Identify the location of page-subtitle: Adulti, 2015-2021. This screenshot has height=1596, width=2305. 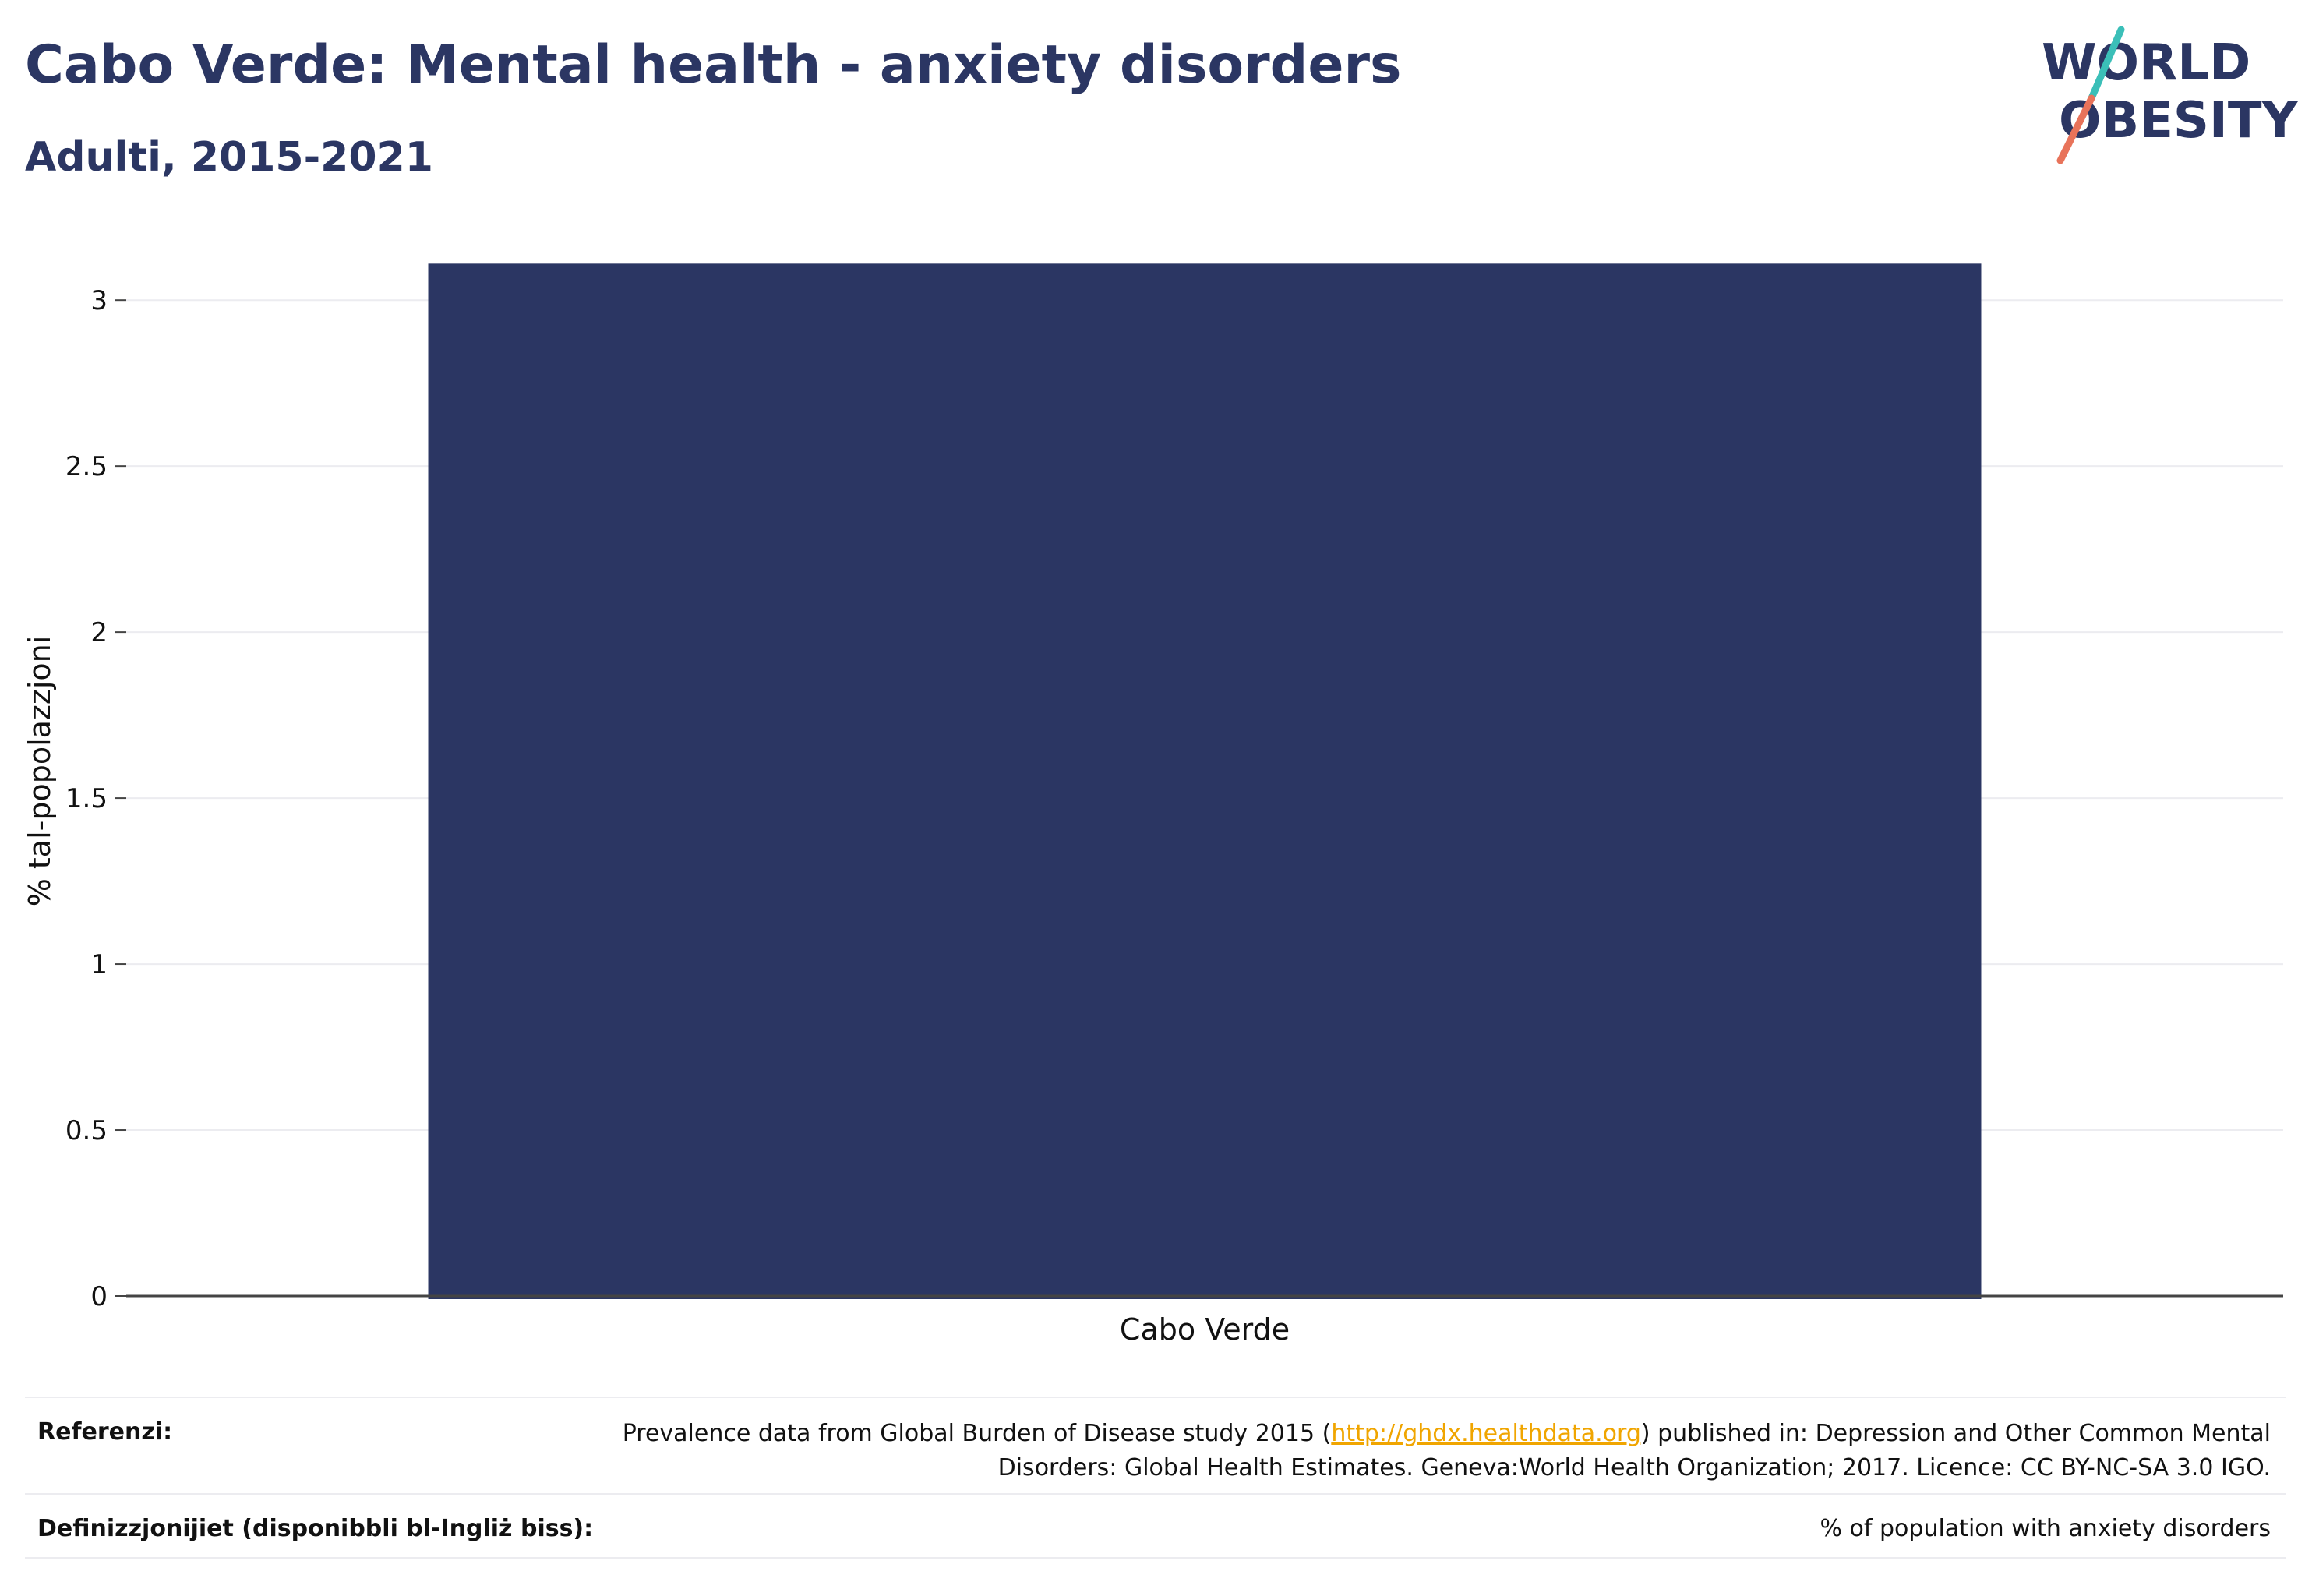
(229, 157).